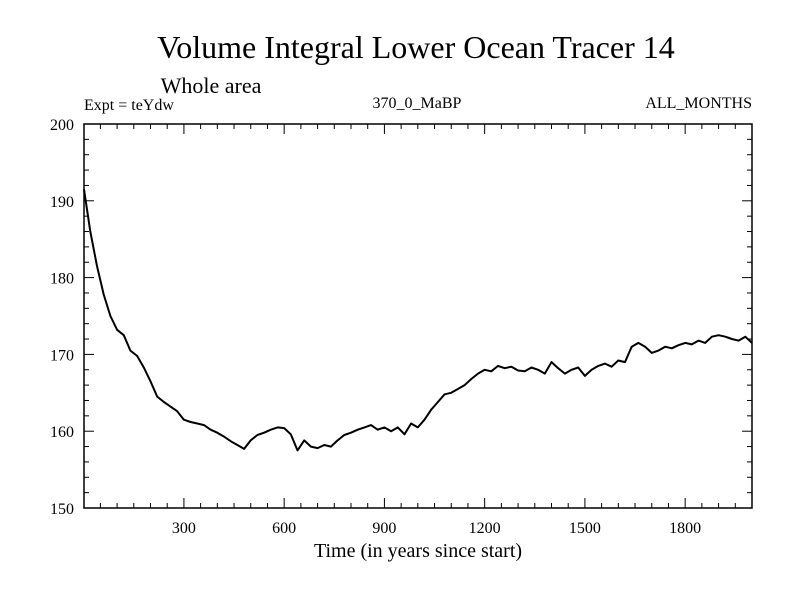  What do you see at coordinates (485, 528) in the screenshot?
I see `x-tick-label: 1200` at bounding box center [485, 528].